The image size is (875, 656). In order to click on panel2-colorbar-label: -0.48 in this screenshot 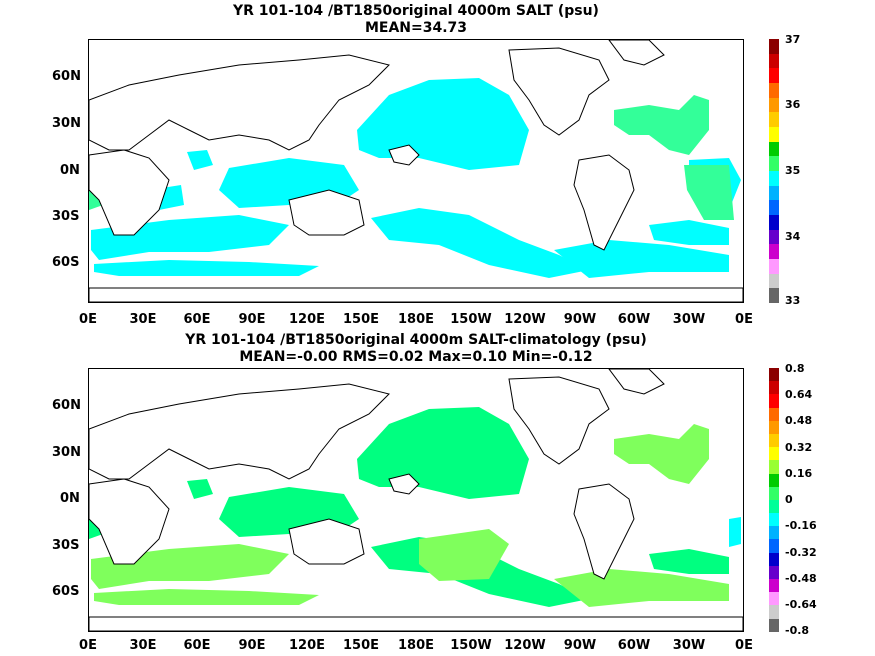, I will do `click(801, 578)`.